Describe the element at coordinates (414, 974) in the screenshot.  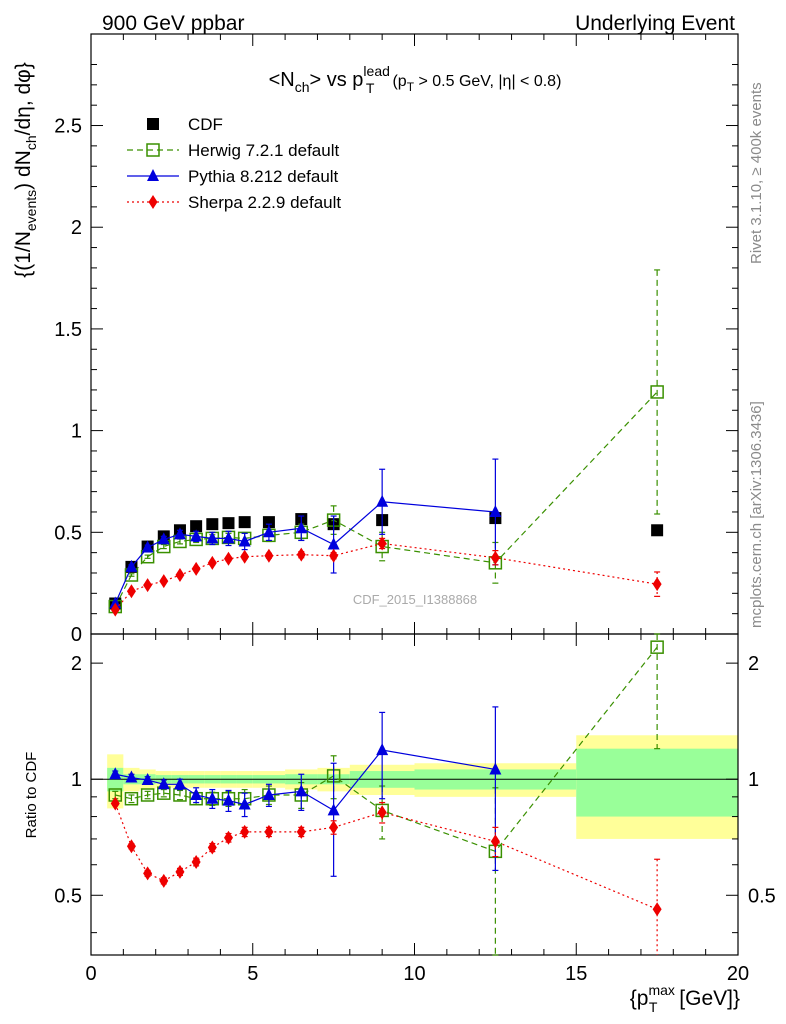
I see `x-tick-label: 10` at that location.